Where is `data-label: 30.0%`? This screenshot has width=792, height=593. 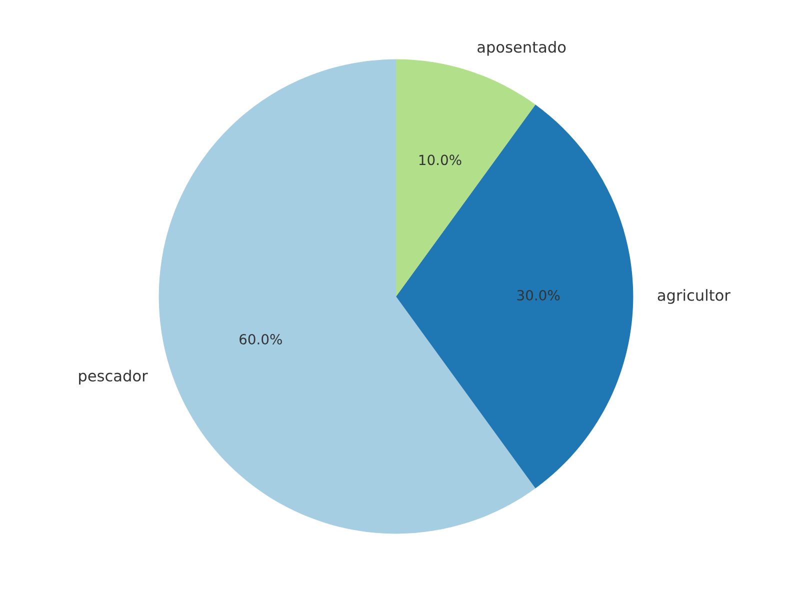
data-label: 30.0% is located at coordinates (538, 295).